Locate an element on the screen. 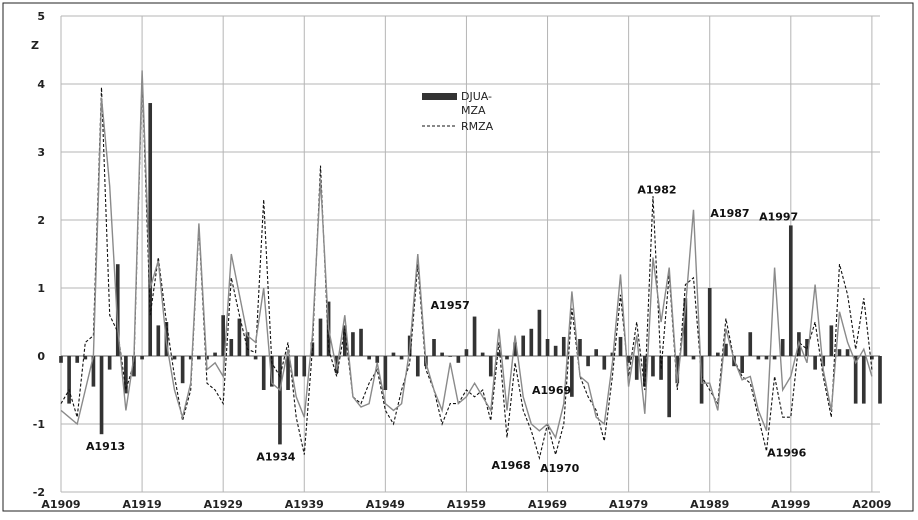 The image size is (918, 520). y-tick-label: 0 is located at coordinates (41, 356).